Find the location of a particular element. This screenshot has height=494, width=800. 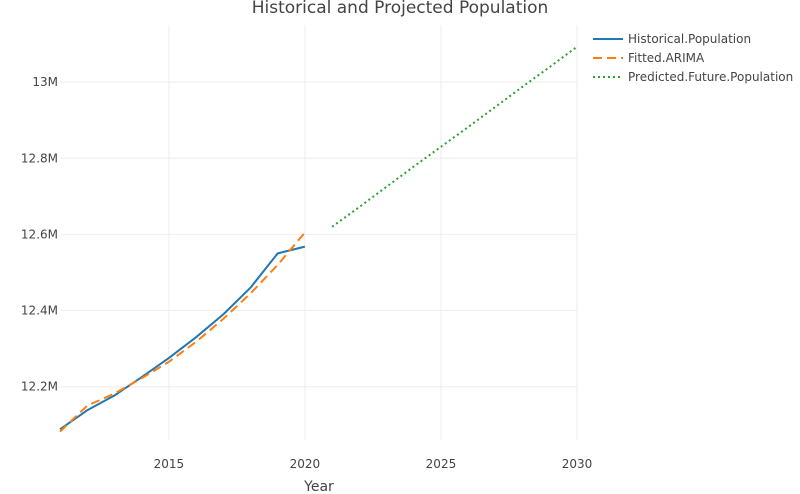

legend-item-3: Predicted.Future.Population is located at coordinates (693, 77).